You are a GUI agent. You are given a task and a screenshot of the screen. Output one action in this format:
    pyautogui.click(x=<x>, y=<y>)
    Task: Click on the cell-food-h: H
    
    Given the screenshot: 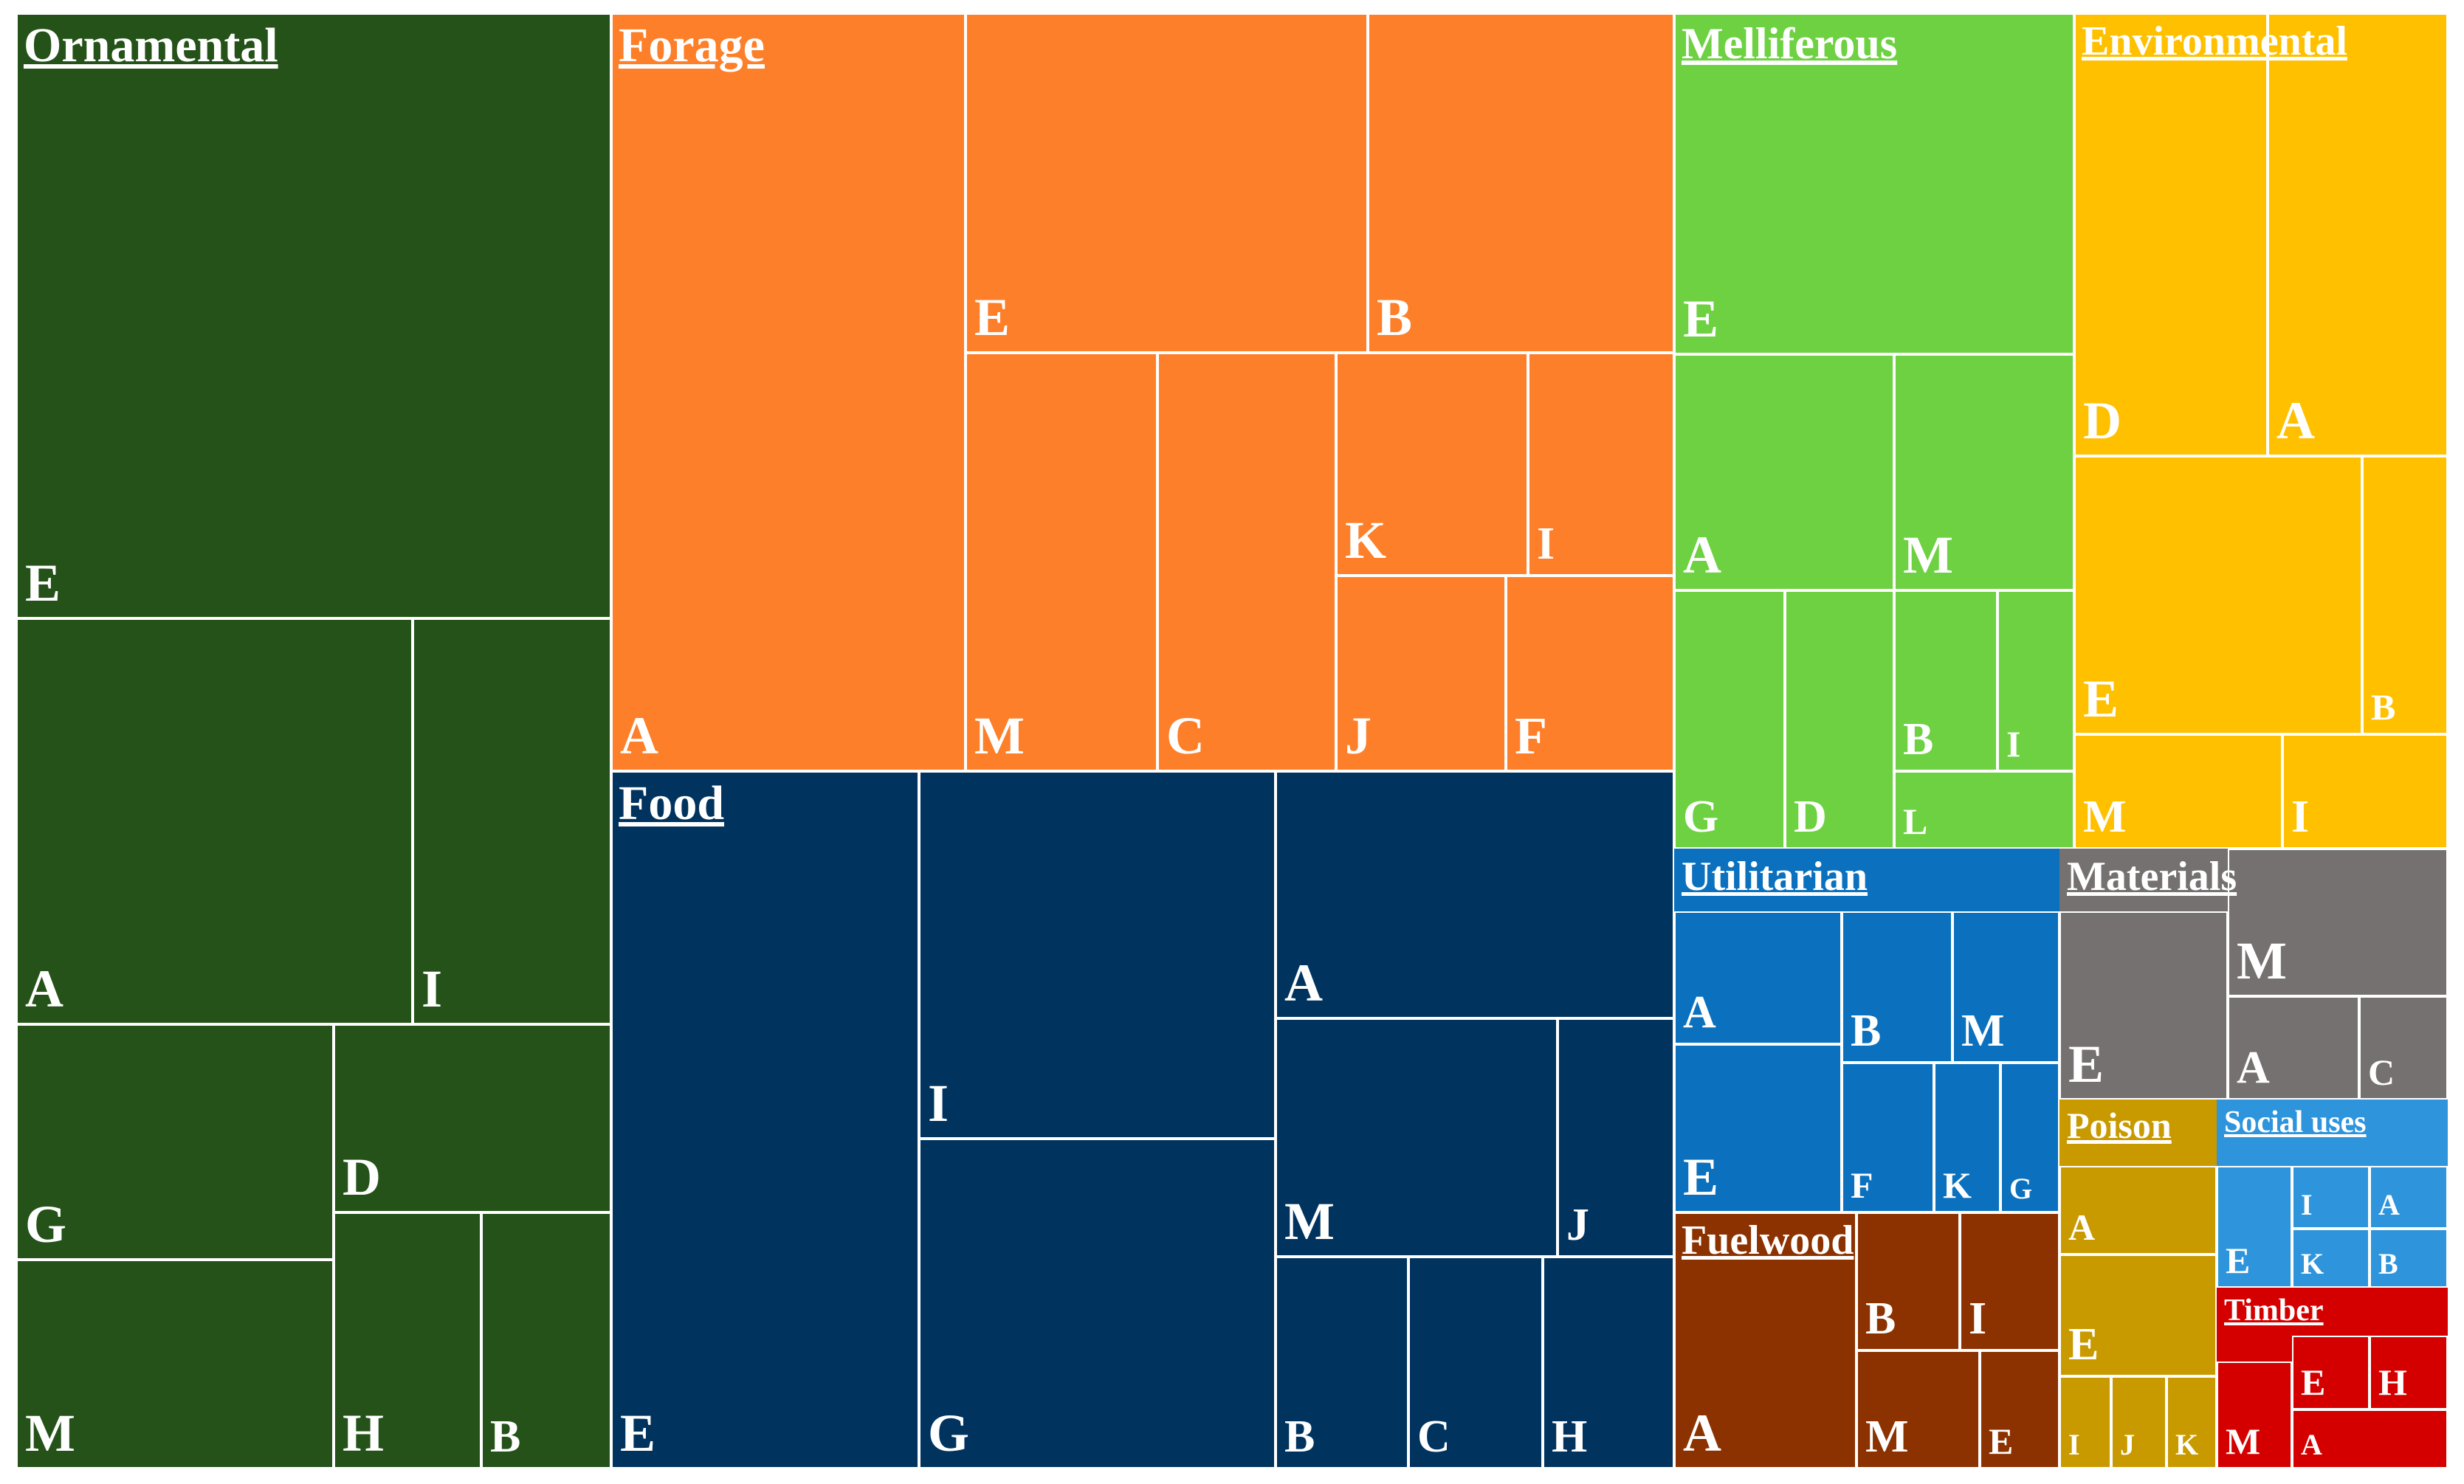 What is the action you would take?
    pyautogui.click(x=1608, y=1363)
    